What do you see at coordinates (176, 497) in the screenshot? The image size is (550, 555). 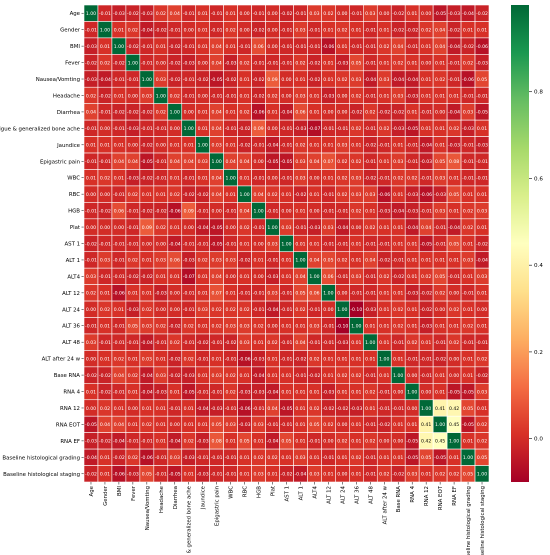 I see `column-label: Diarrhea` at bounding box center [176, 497].